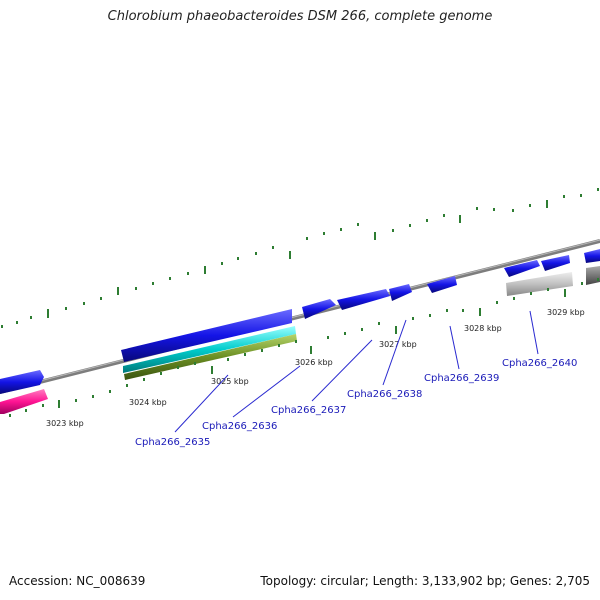  What do you see at coordinates (539, 284) in the screenshot?
I see `gray-feature` at bounding box center [539, 284].